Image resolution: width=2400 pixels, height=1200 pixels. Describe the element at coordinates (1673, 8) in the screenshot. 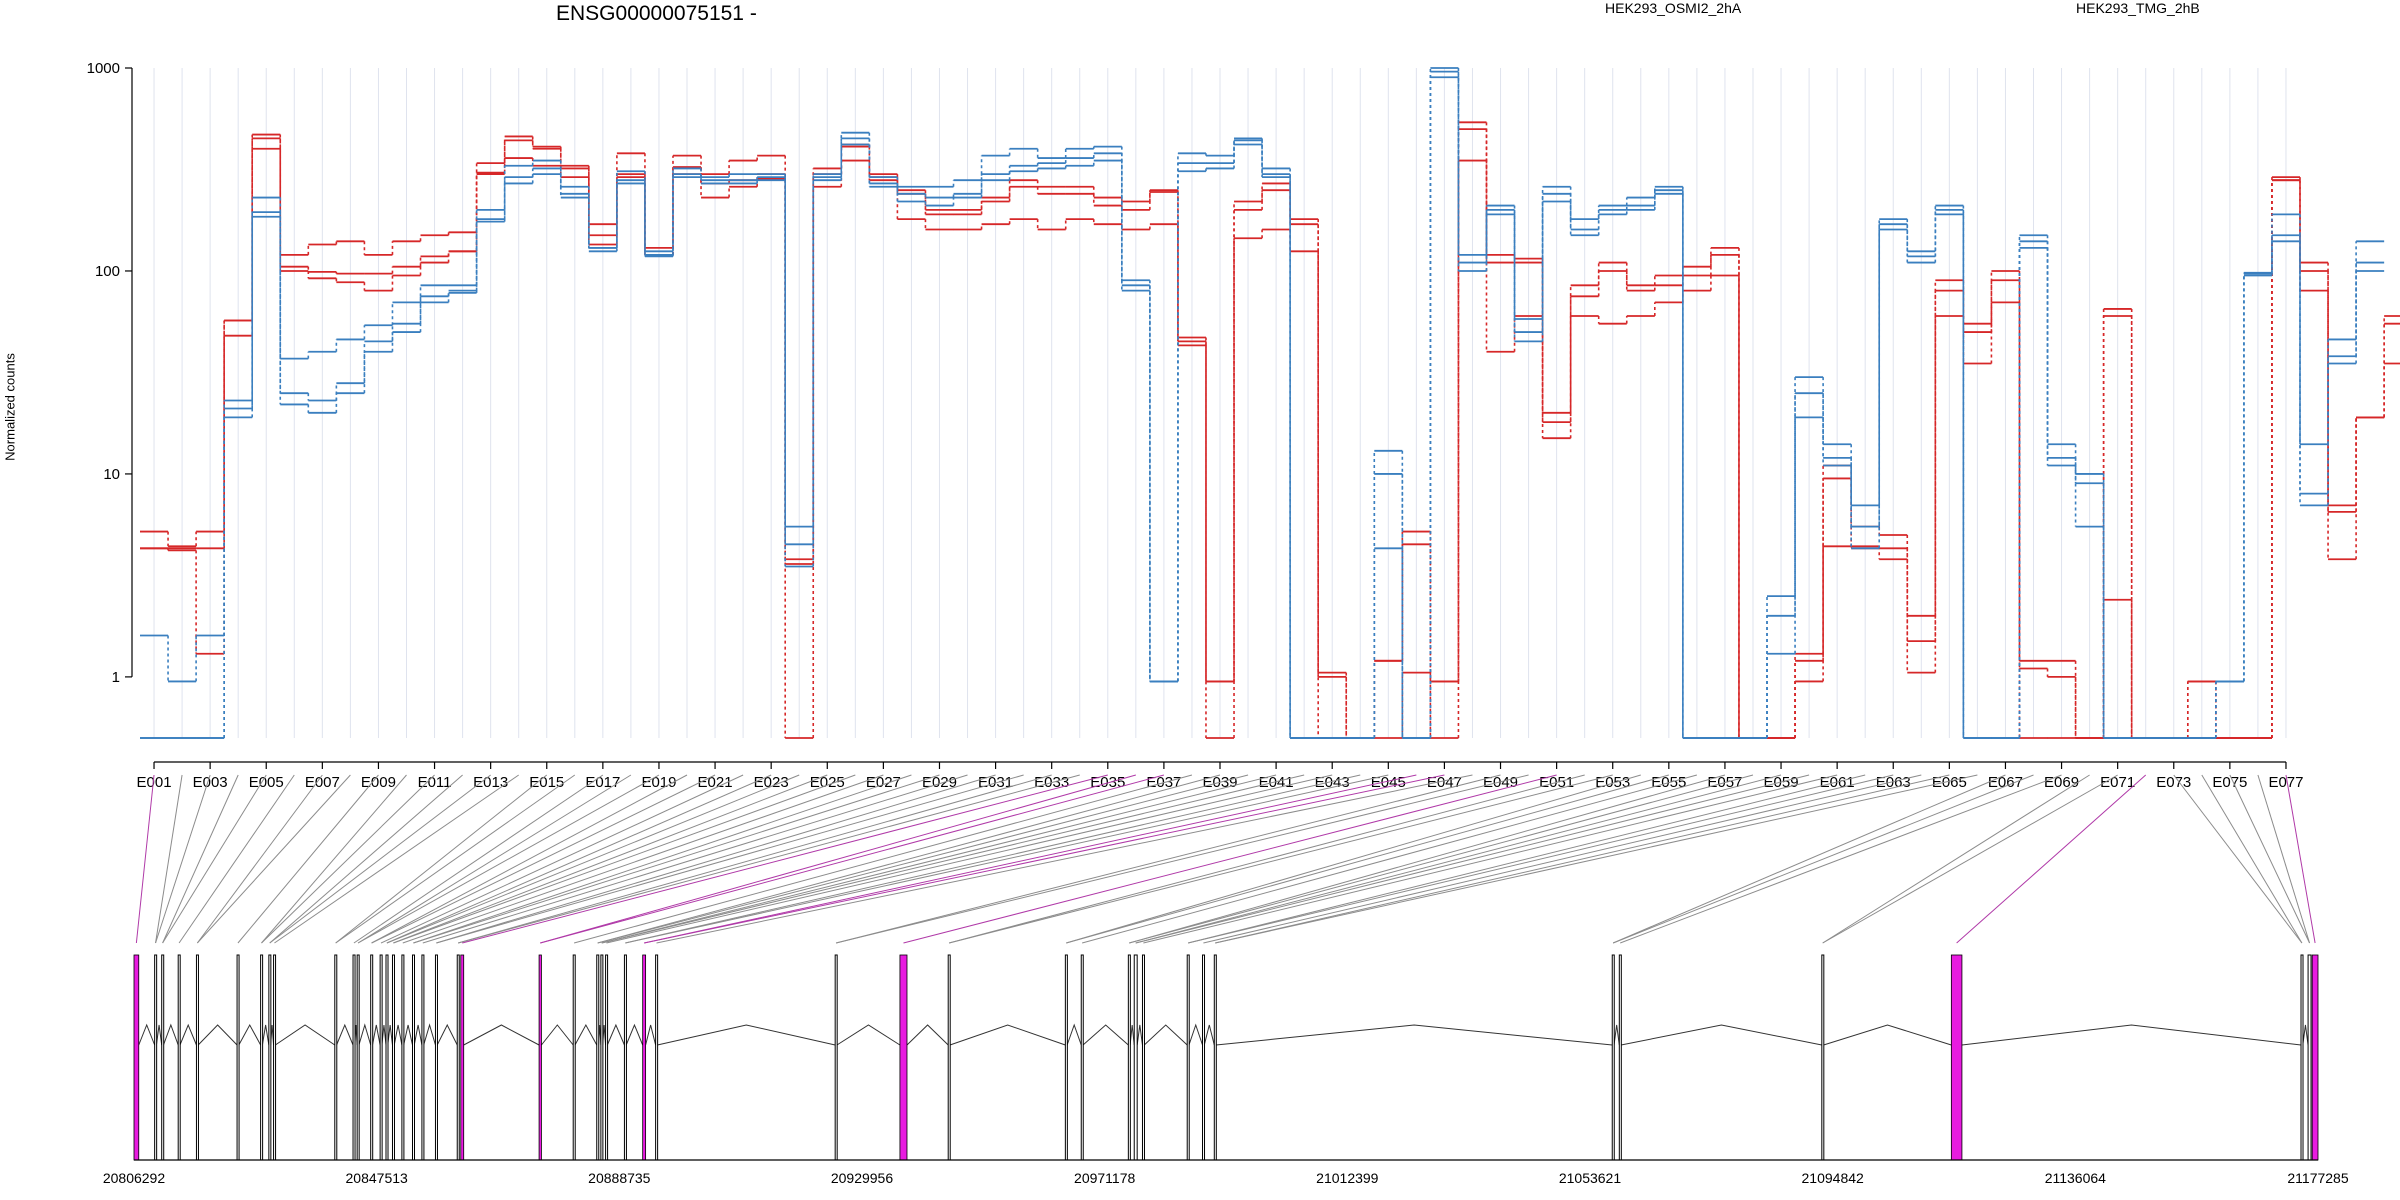

I see `legend-entry-osmi2: HEK293_OSMI2_2hA` at that location.